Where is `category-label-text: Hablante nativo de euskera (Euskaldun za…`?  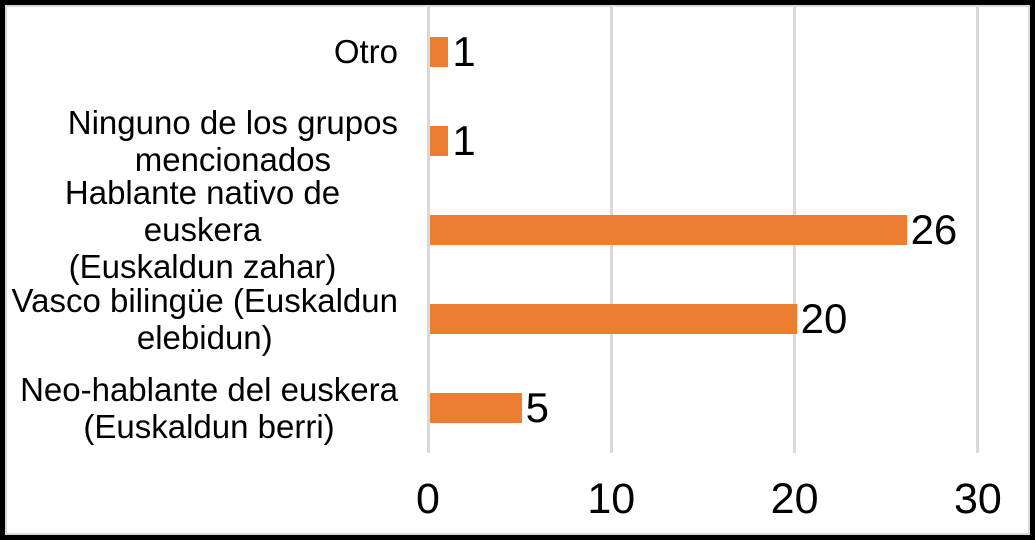
category-label-text: Hablante nativo de euskera (Euskaldun za… is located at coordinates (202, 230).